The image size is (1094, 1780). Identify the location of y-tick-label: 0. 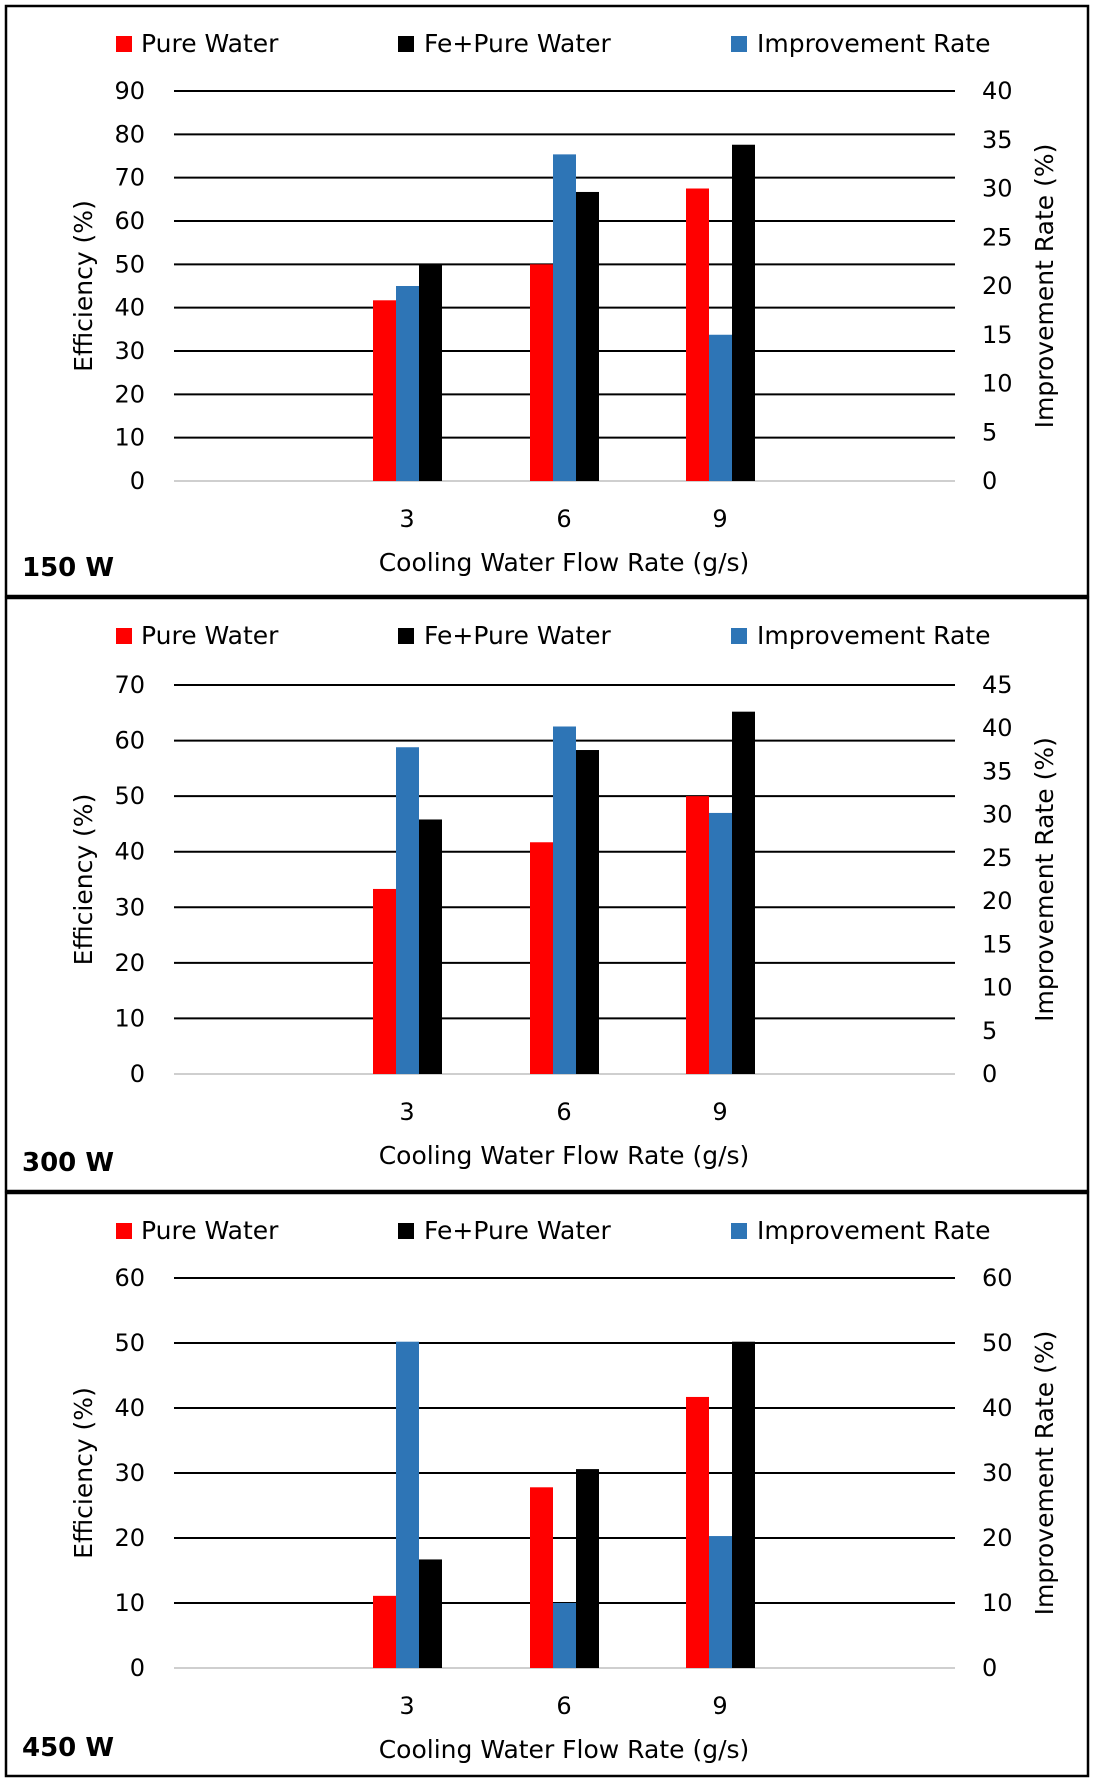
(137, 1074).